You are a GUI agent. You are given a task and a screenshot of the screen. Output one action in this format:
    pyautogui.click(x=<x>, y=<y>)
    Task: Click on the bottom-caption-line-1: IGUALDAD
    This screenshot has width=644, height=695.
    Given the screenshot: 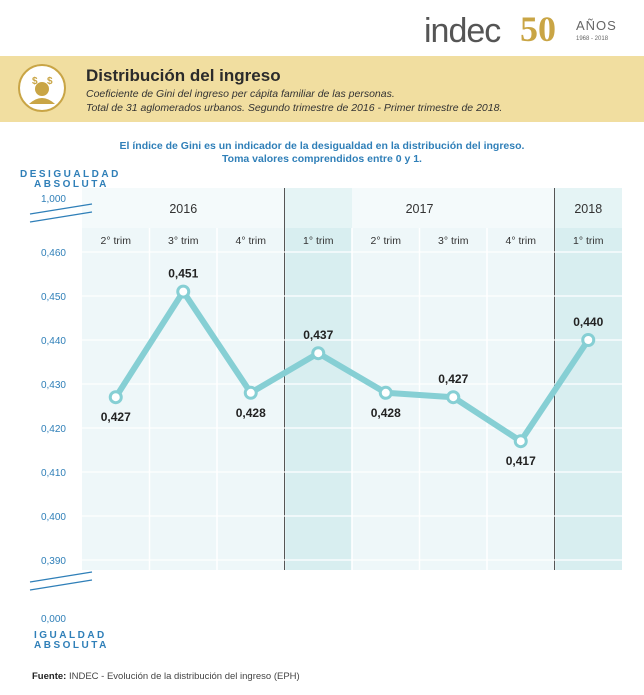 What is the action you would take?
    pyautogui.click(x=70, y=635)
    